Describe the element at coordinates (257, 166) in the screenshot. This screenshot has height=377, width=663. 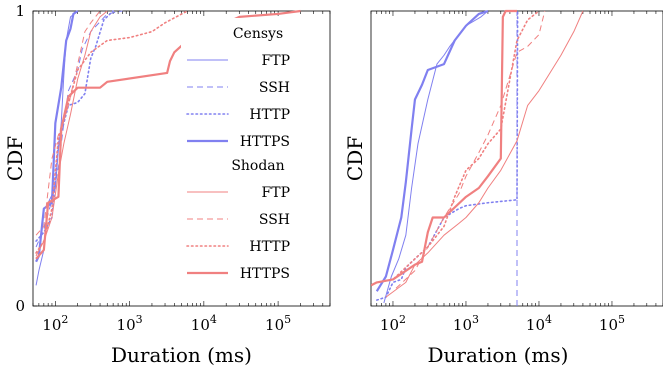
I see `legend-group-title: Shodan` at that location.